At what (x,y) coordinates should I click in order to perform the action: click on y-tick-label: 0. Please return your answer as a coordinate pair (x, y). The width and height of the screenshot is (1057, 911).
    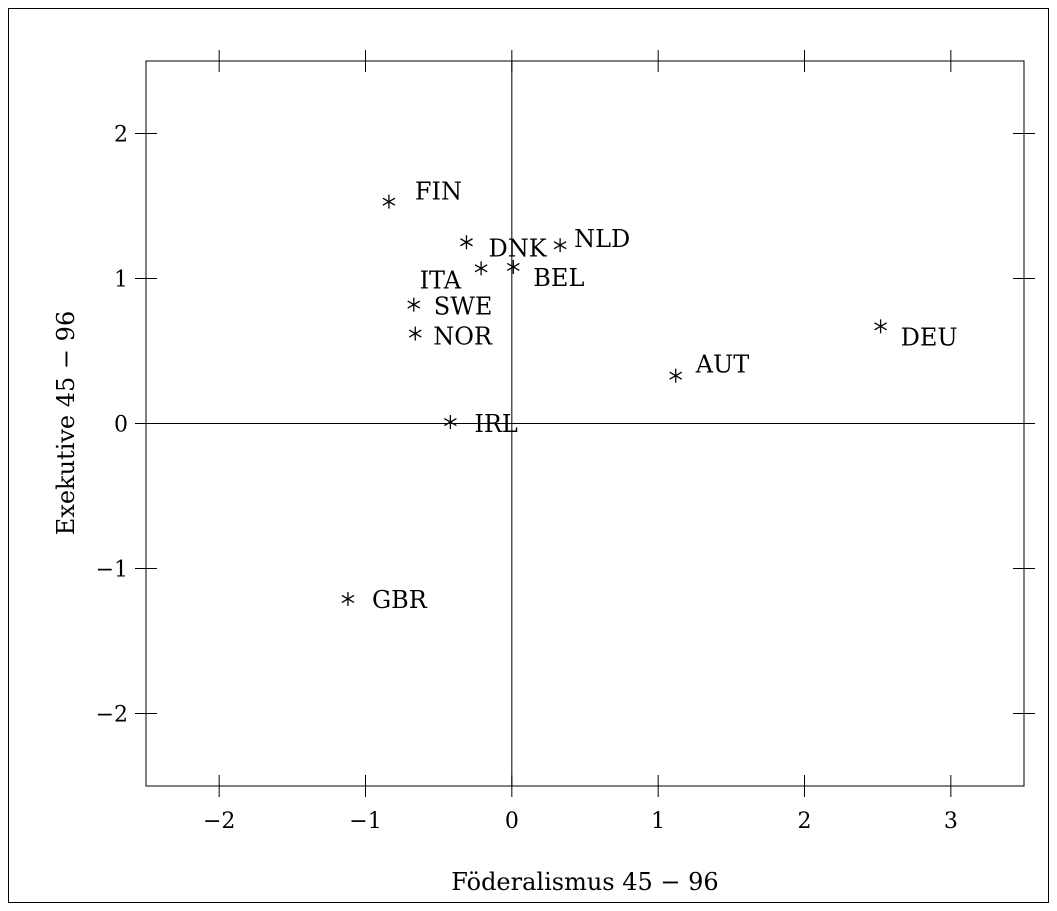
    Looking at the image, I should click on (121, 425).